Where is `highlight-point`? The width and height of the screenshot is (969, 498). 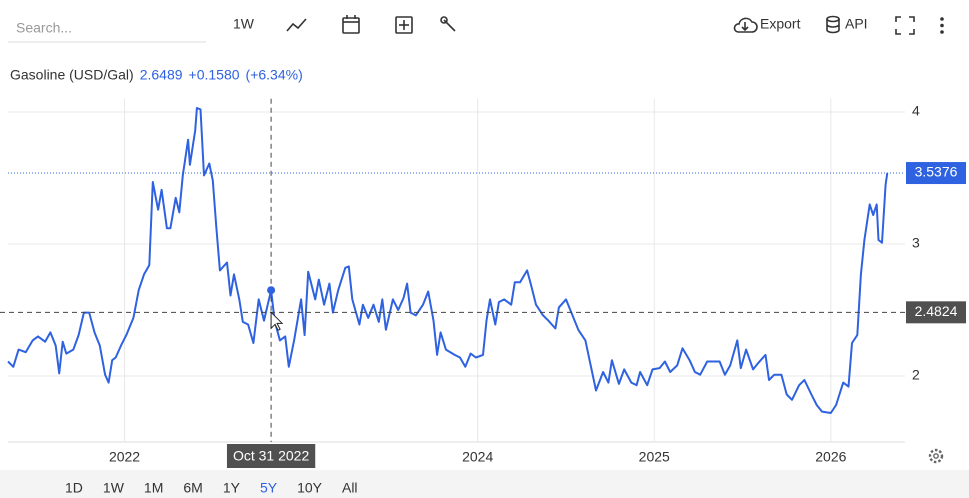
highlight-point is located at coordinates (271, 290).